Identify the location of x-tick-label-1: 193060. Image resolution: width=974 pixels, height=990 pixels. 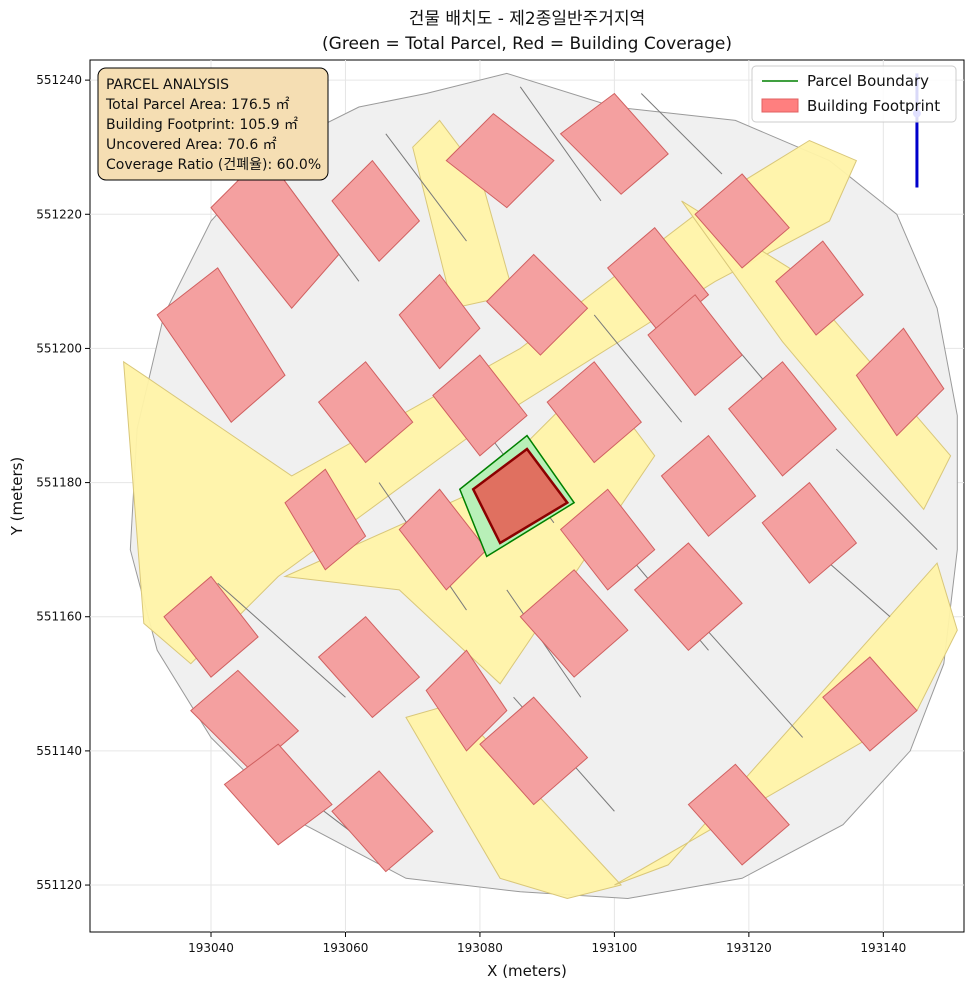
(346, 948).